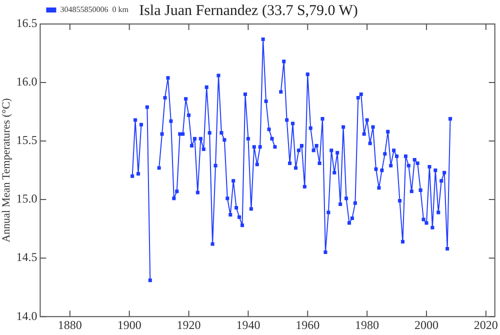  I want to click on x-tick-label: 2020, so click(486, 325).